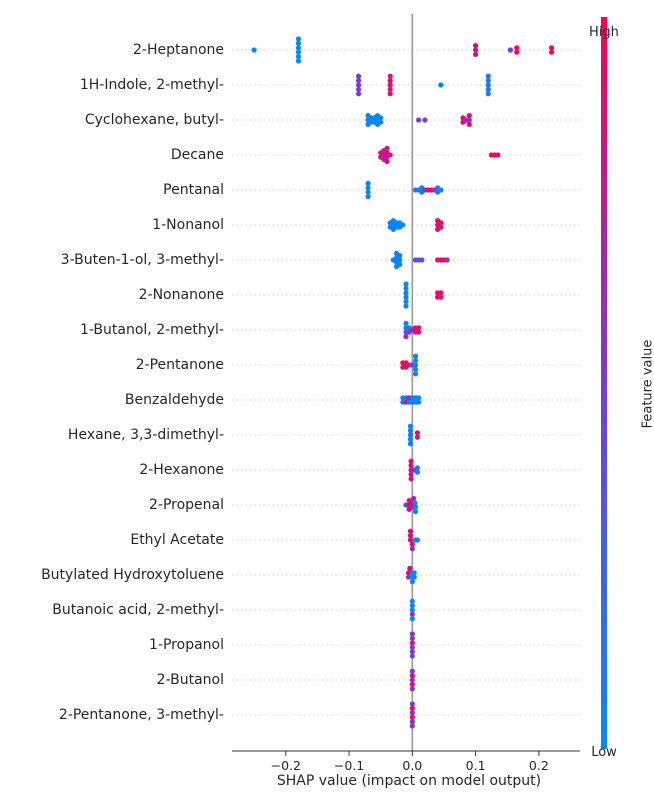 Image resolution: width=654 pixels, height=793 pixels. Describe the element at coordinates (621, 388) in the screenshot. I see `colorbar: High Low Feature value` at that location.